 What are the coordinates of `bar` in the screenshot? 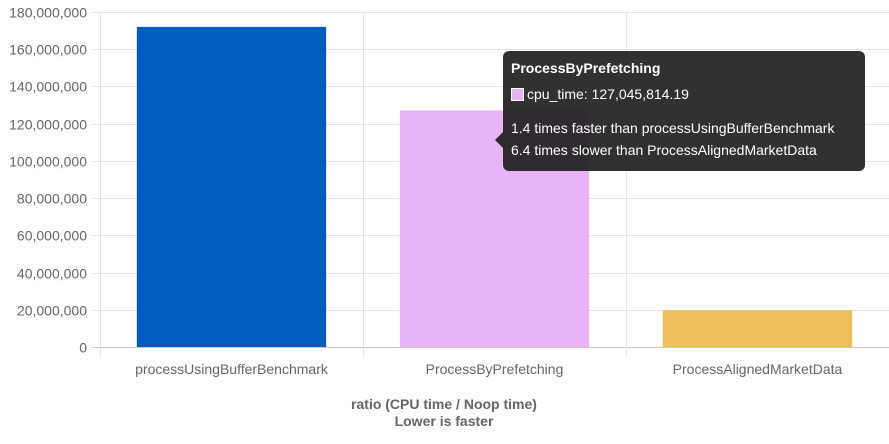 It's located at (757, 328).